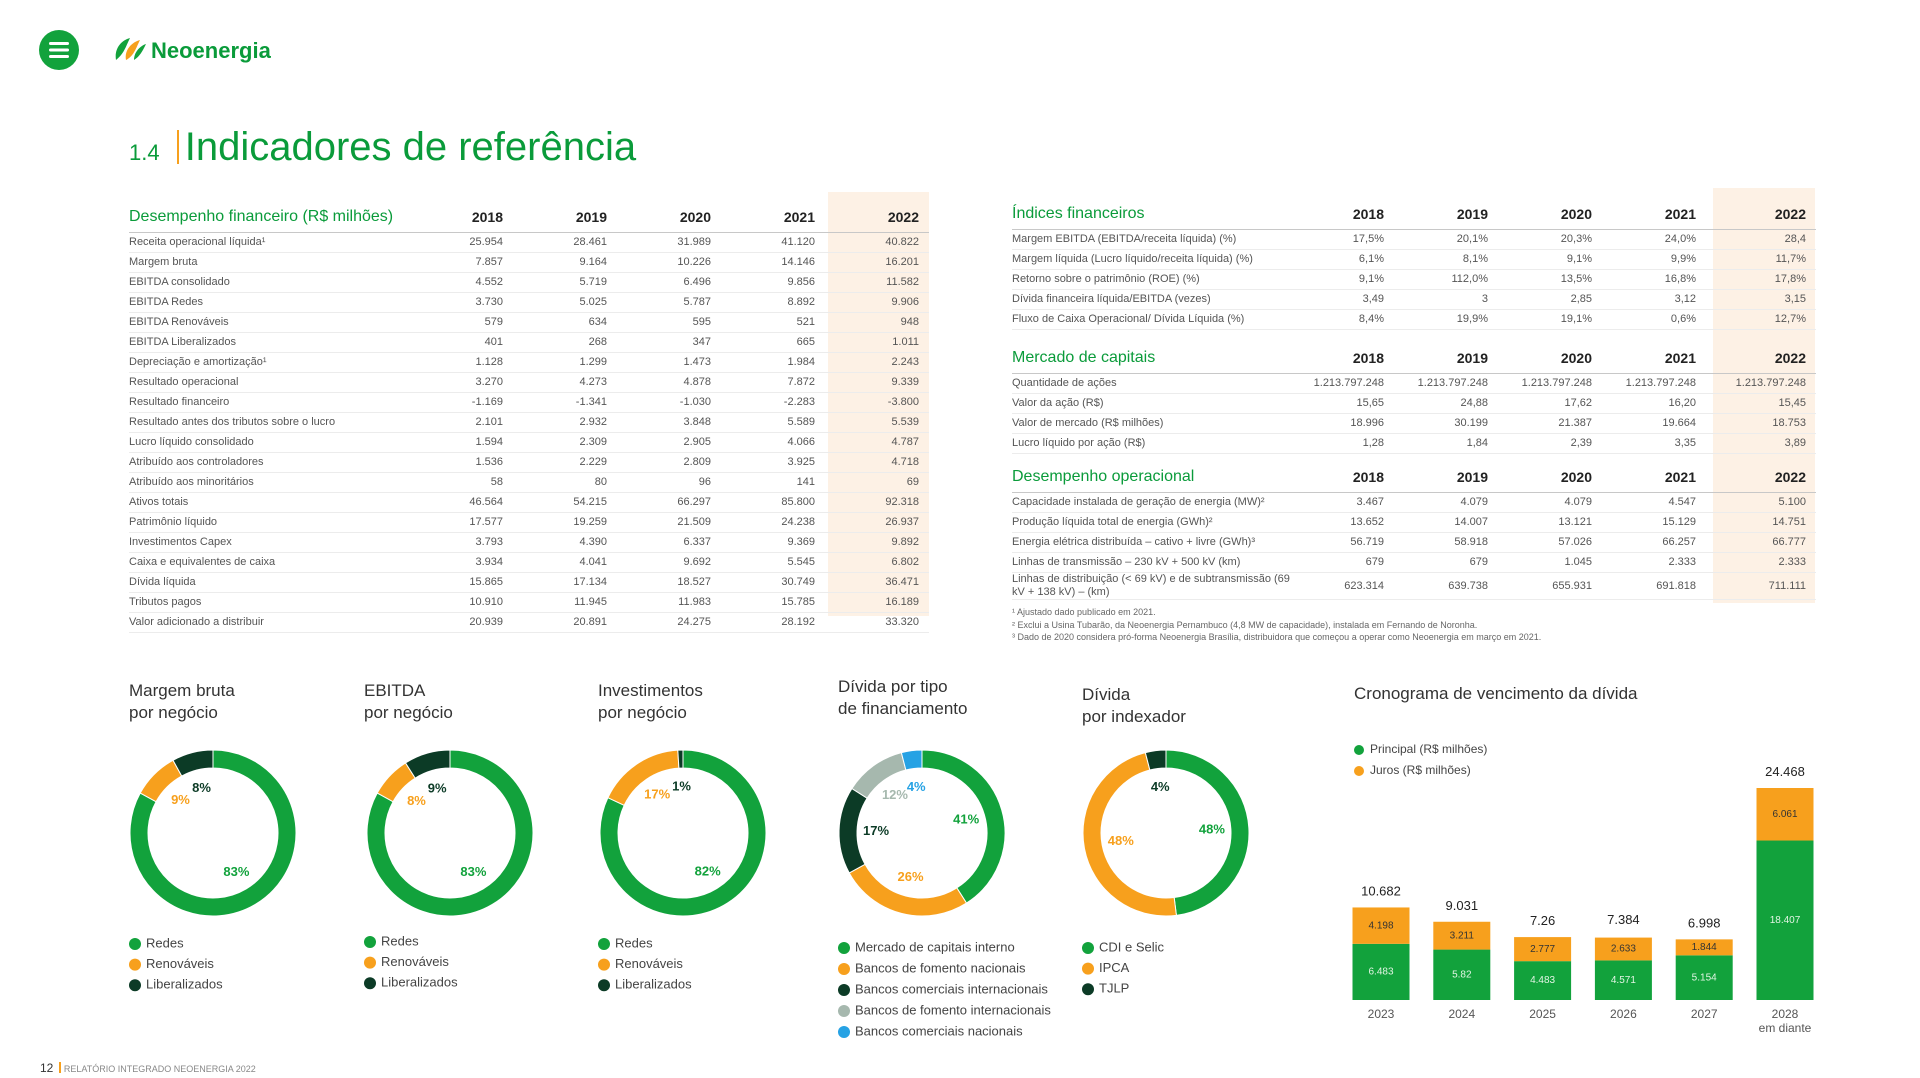  I want to click on row-label: Ativos totais, so click(269, 502).